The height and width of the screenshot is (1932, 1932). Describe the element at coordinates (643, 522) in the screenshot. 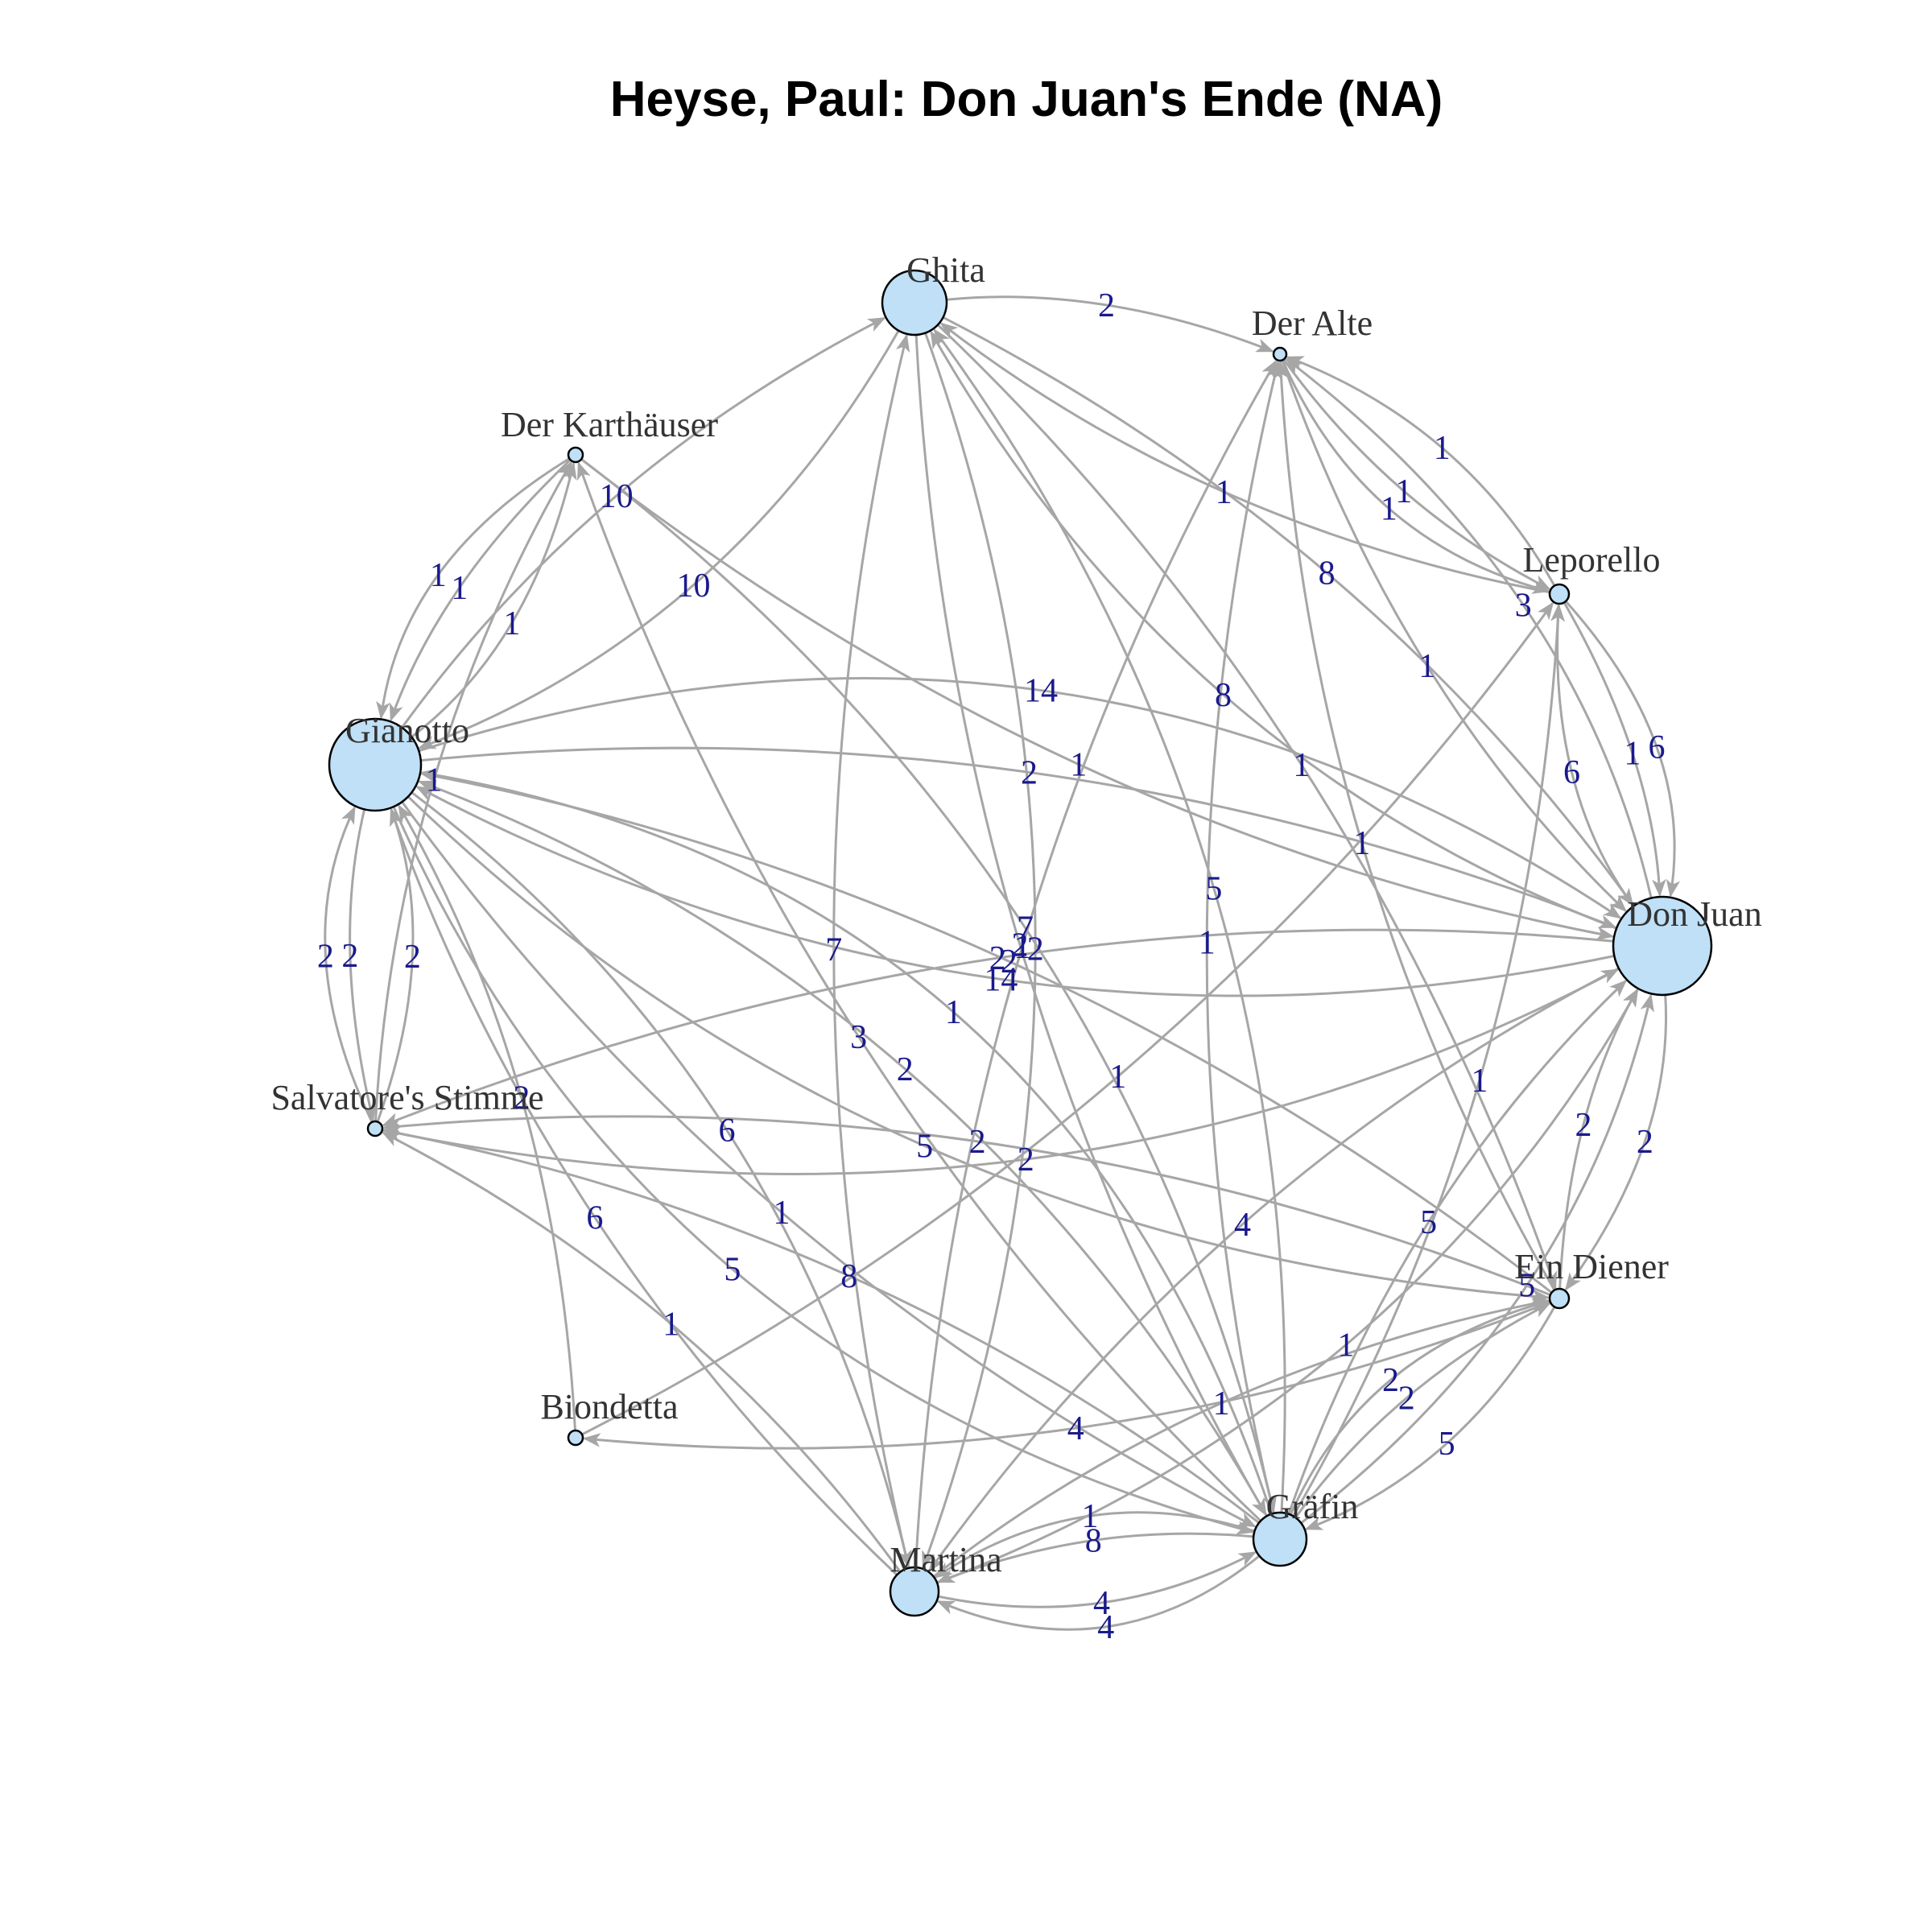

I see `edge-gianotto-to-ghita` at that location.